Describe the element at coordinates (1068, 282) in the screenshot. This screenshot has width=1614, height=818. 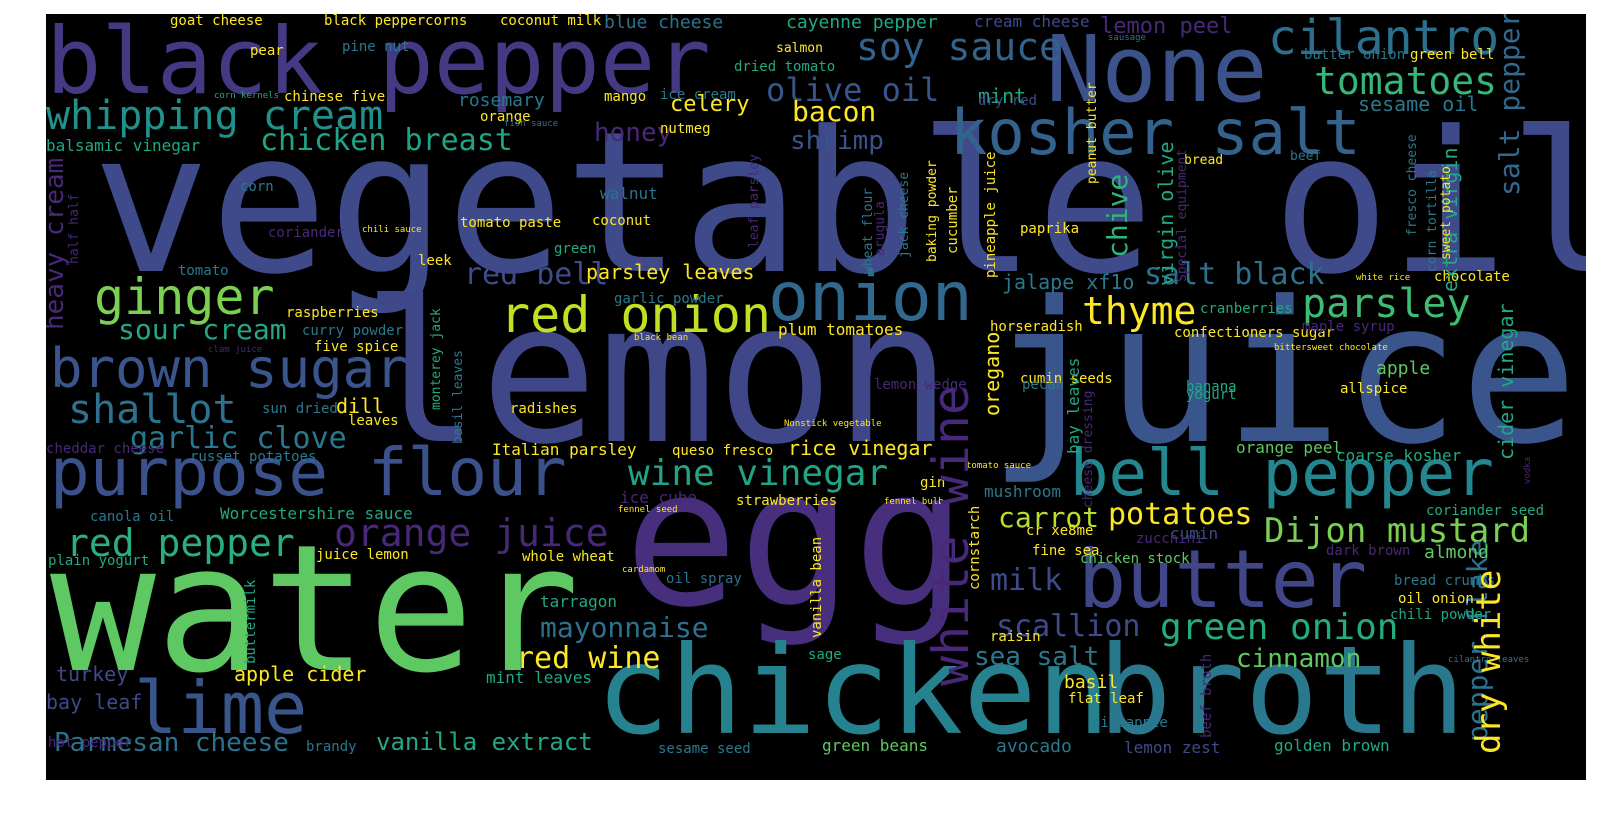
I see `word: jalape xf1o` at that location.